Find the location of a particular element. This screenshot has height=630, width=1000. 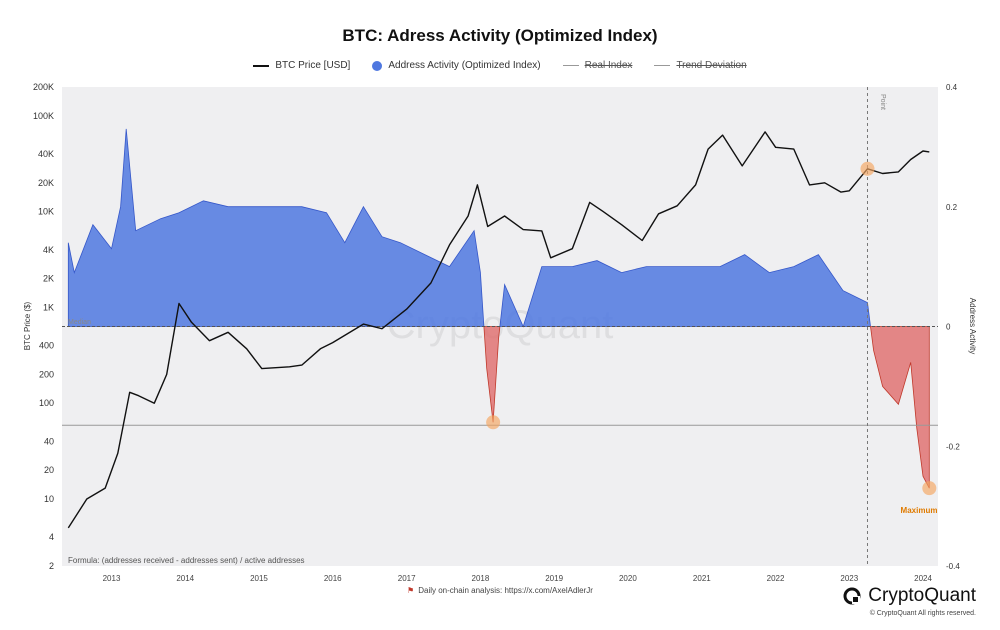

y-left-tick-4: 40 is located at coordinates (49, 441).